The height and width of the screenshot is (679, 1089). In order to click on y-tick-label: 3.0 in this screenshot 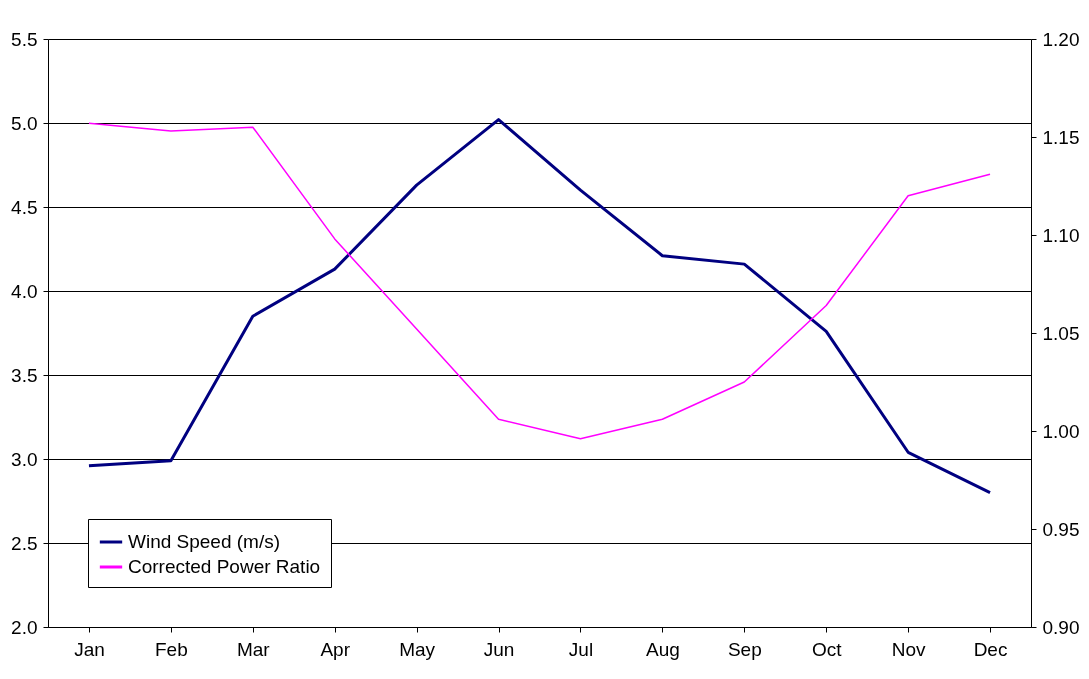, I will do `click(24, 459)`.